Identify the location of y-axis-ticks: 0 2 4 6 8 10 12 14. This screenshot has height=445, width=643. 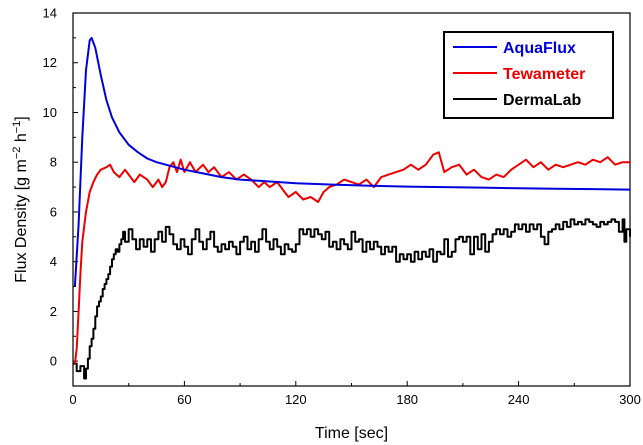
(60, 187).